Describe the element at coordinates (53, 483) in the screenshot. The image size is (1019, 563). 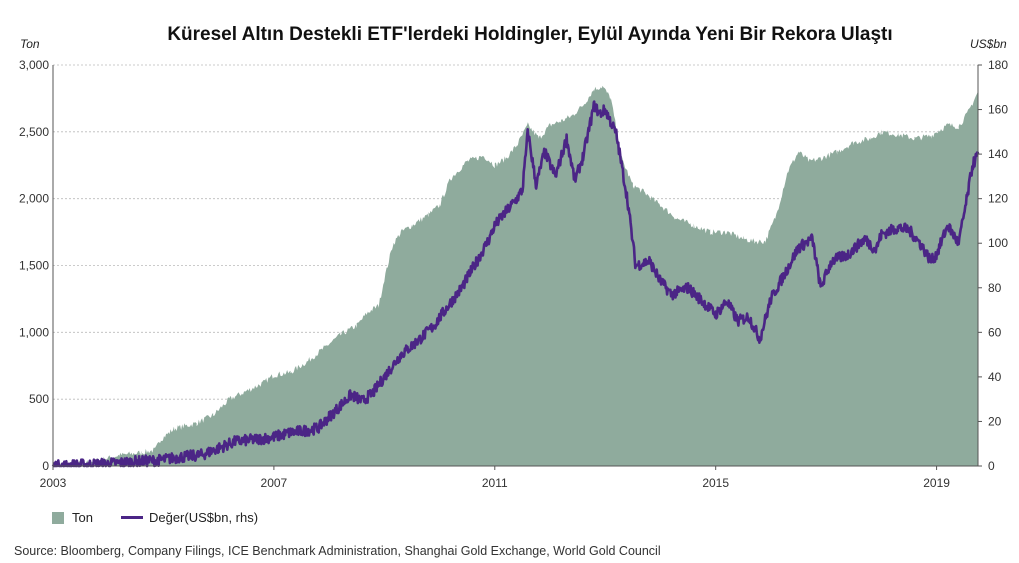
I see `x-tick-label: 2003` at that location.